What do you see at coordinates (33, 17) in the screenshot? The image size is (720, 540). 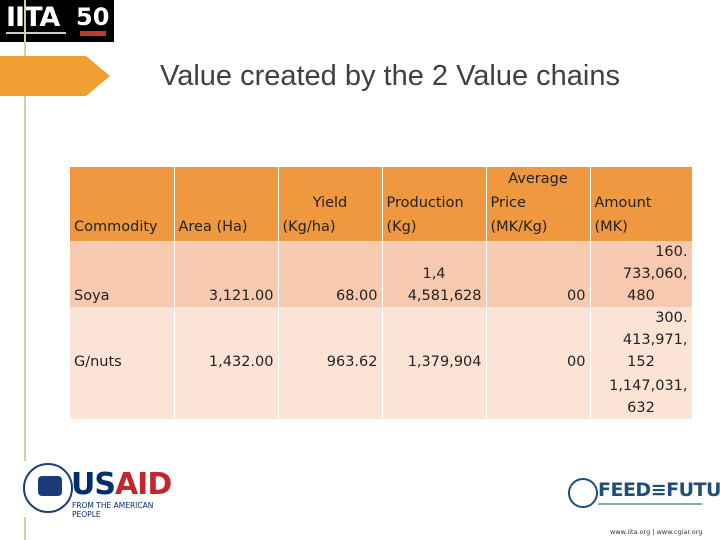 I see `iita-logo-text: IITA` at bounding box center [33, 17].